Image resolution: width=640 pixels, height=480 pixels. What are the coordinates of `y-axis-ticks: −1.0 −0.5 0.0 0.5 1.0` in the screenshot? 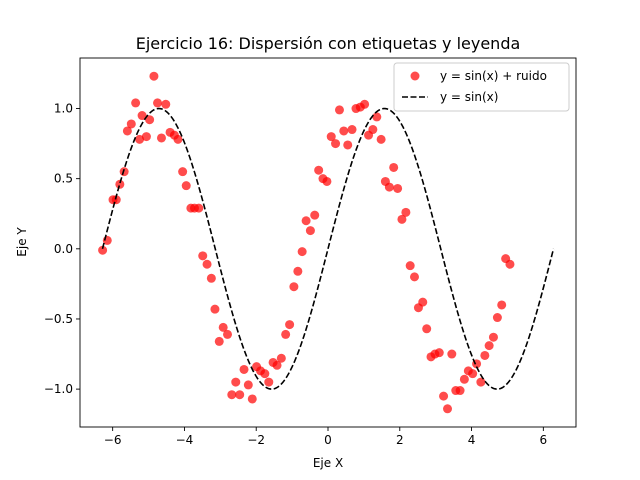 It's located at (62, 249).